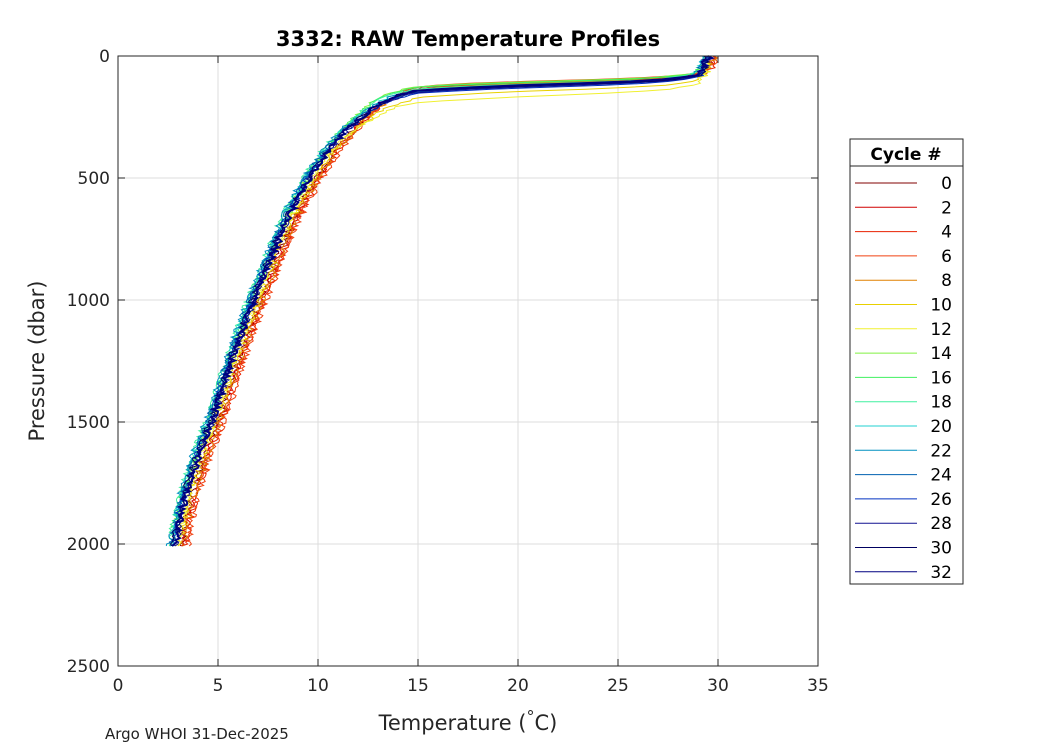 Image resolution: width=1050 pixels, height=750 pixels. I want to click on legend-label-22: 22, so click(941, 451).